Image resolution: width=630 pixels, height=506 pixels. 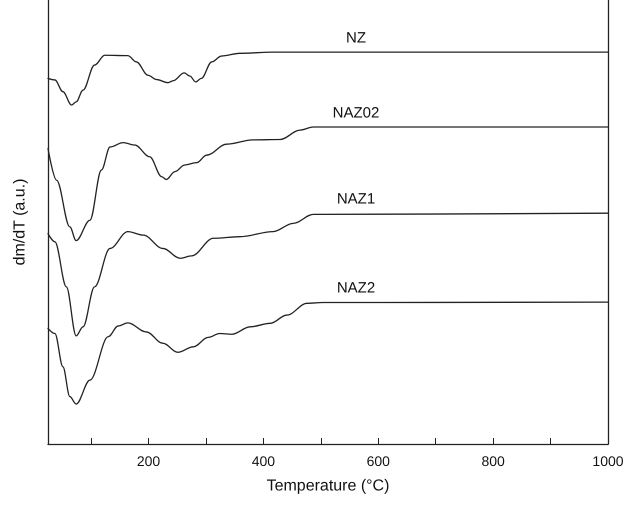 I want to click on series-label: NAZ02, so click(x=356, y=113).